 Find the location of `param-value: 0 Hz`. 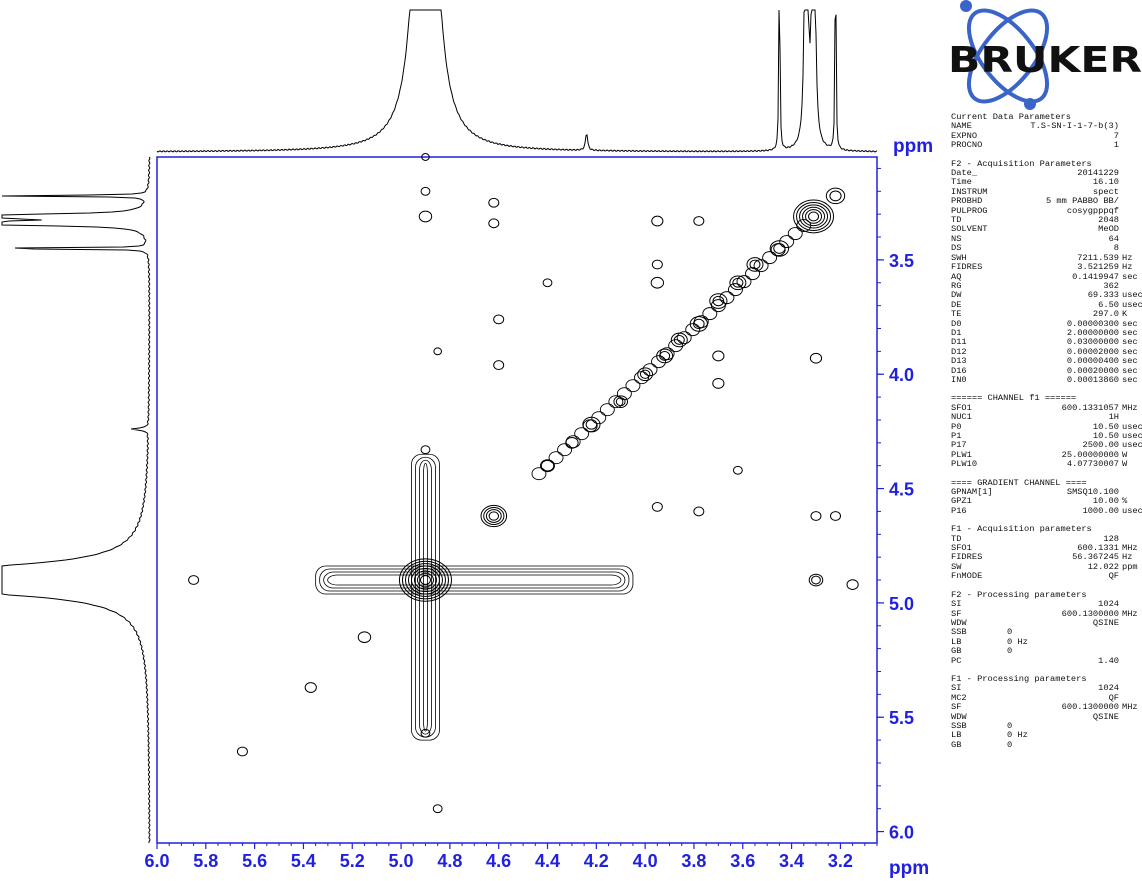

param-value: 0 Hz is located at coordinates (1017, 641).